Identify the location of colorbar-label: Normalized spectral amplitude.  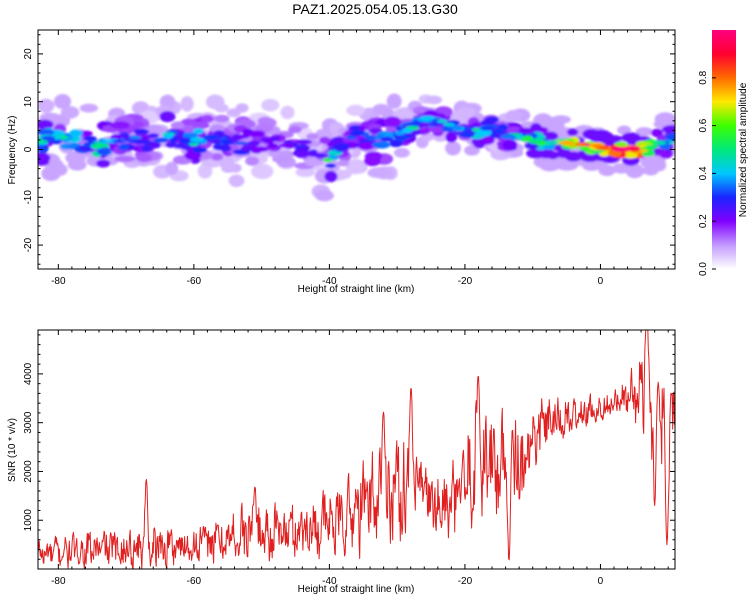
(743, 149).